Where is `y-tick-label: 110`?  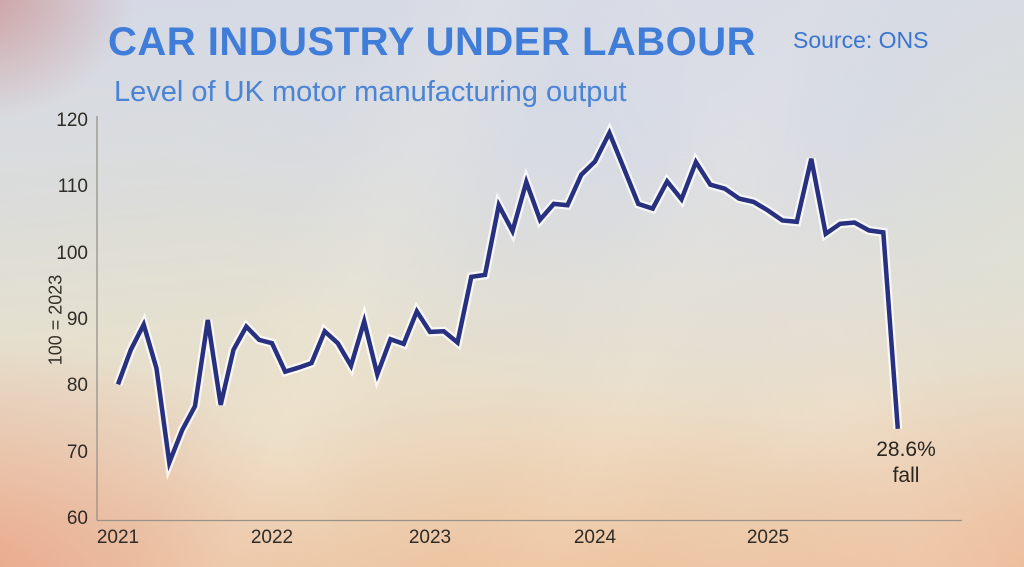 y-tick-label: 110 is located at coordinates (72, 187).